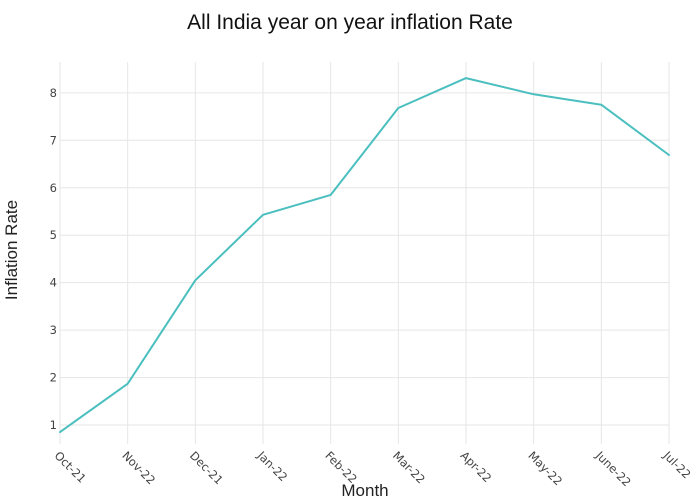 This screenshot has height=500, width=700. What do you see at coordinates (53, 425) in the screenshot?
I see `y-tick-label: 1` at bounding box center [53, 425].